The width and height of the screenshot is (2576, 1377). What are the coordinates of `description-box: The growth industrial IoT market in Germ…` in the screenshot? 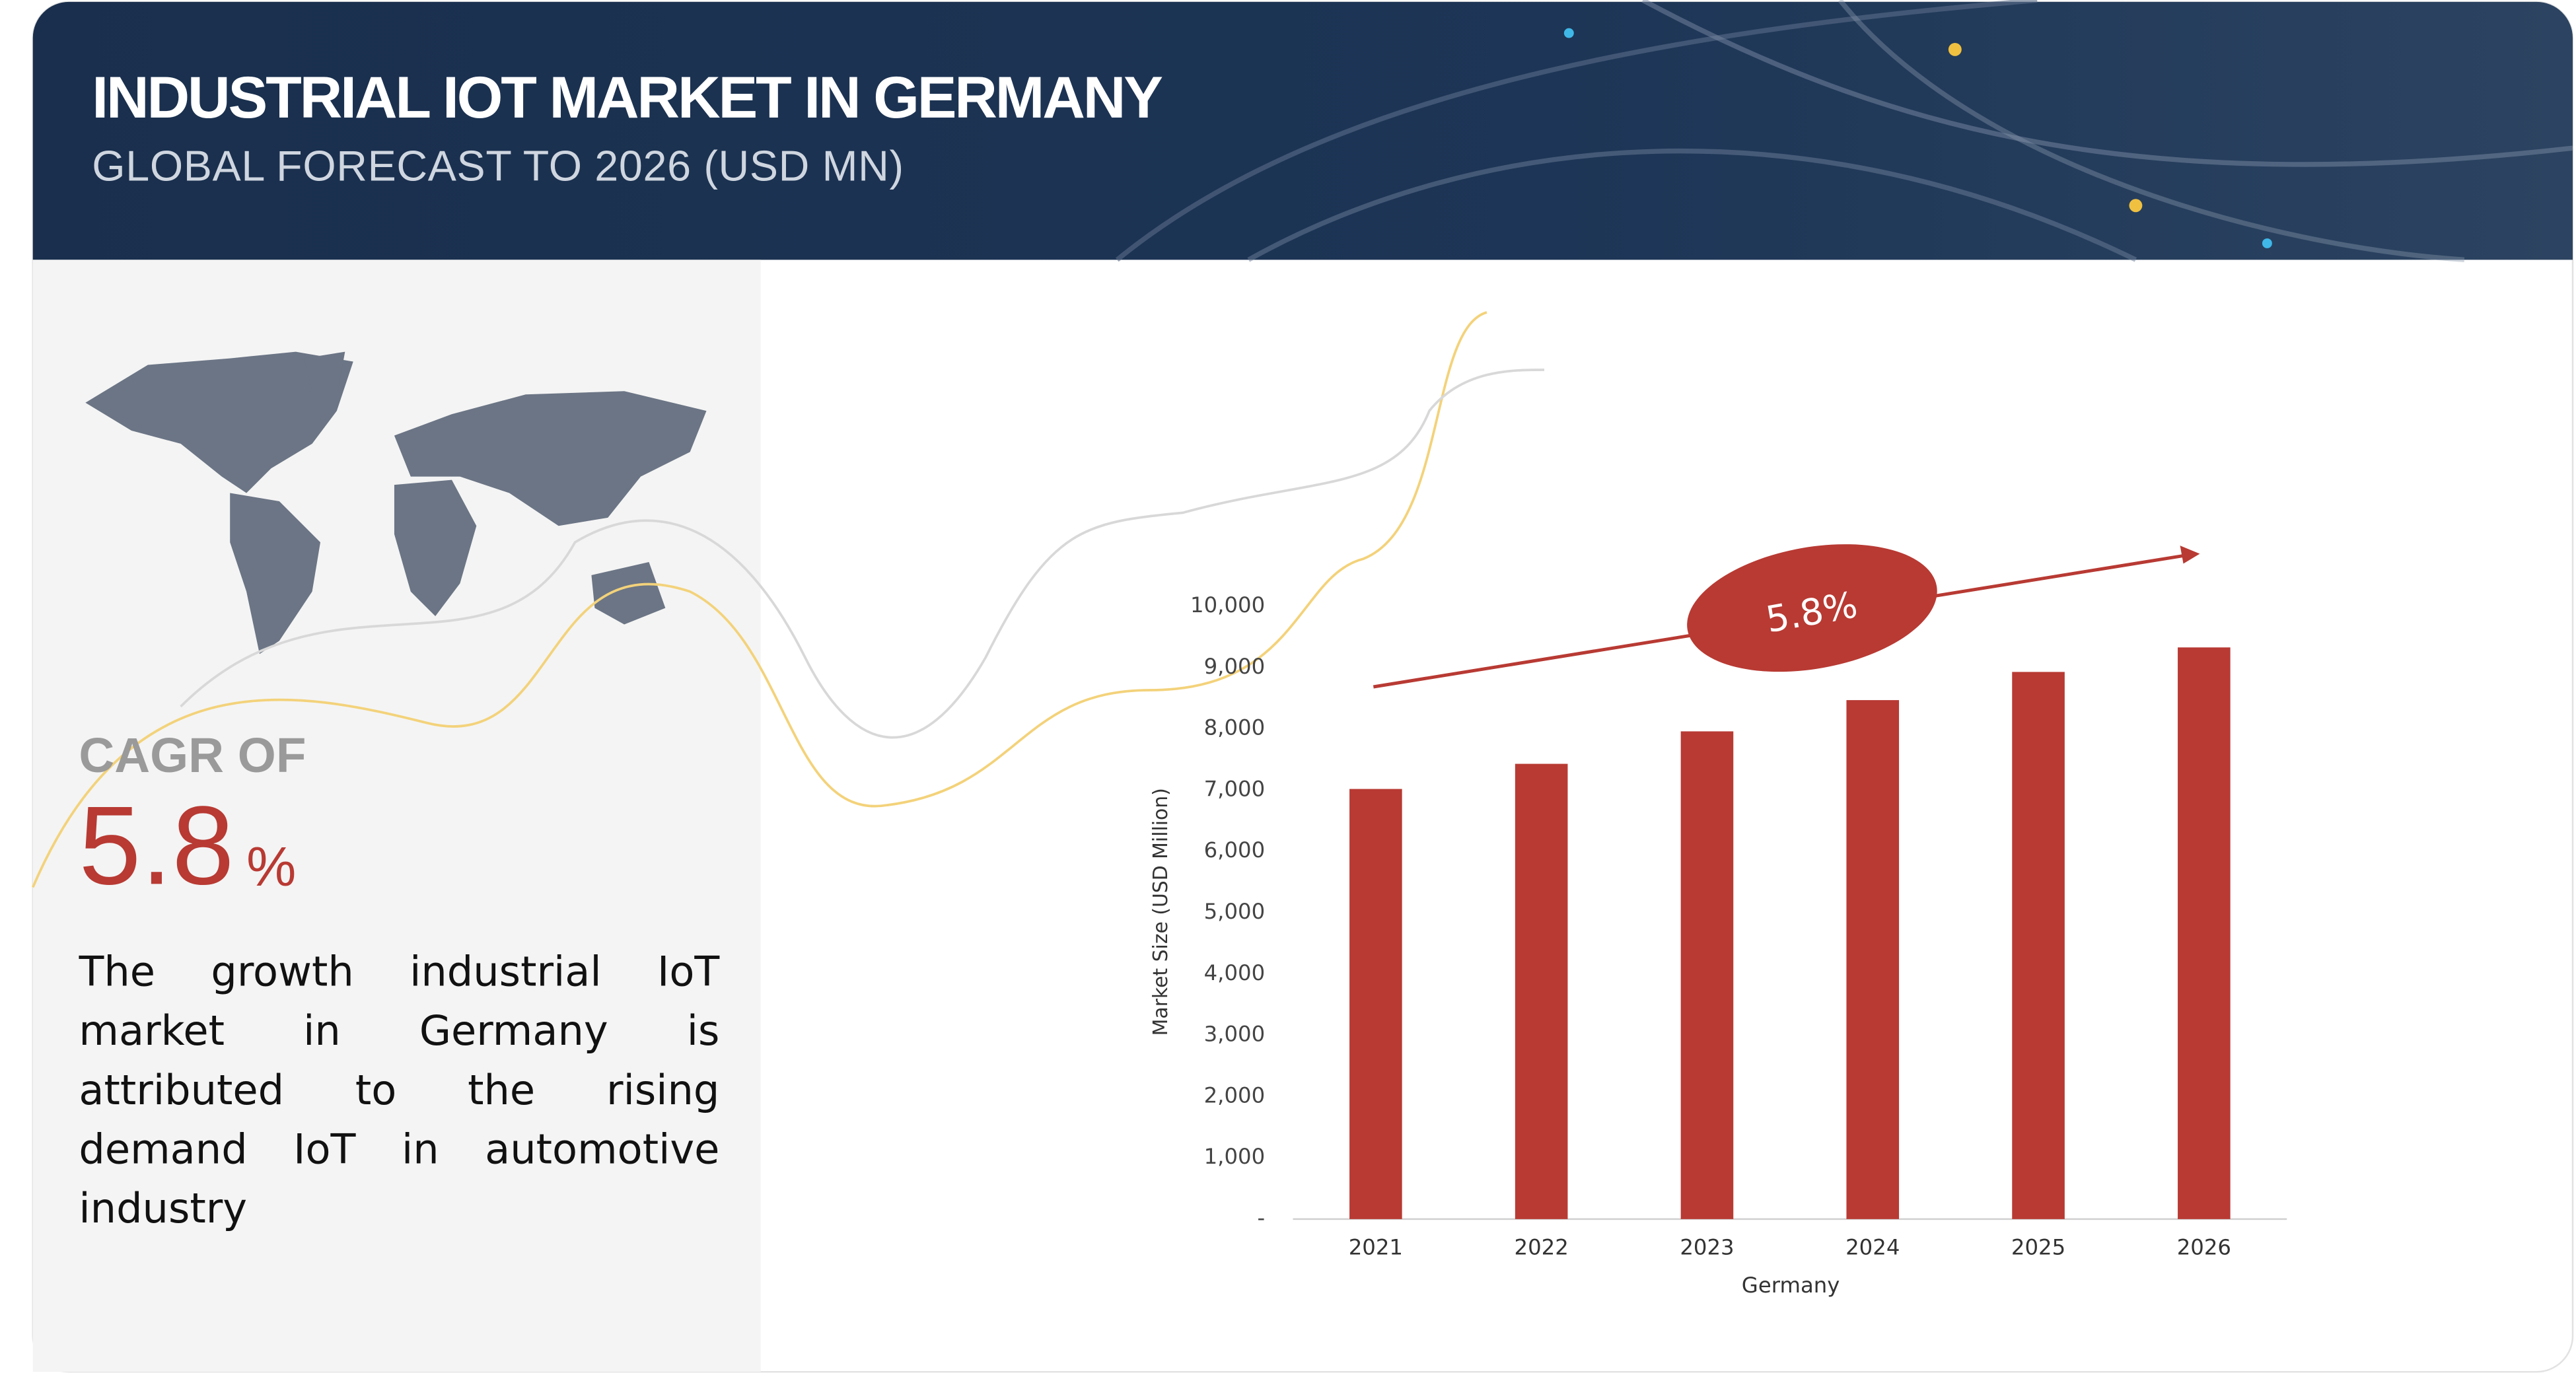 It's located at (399, 1090).